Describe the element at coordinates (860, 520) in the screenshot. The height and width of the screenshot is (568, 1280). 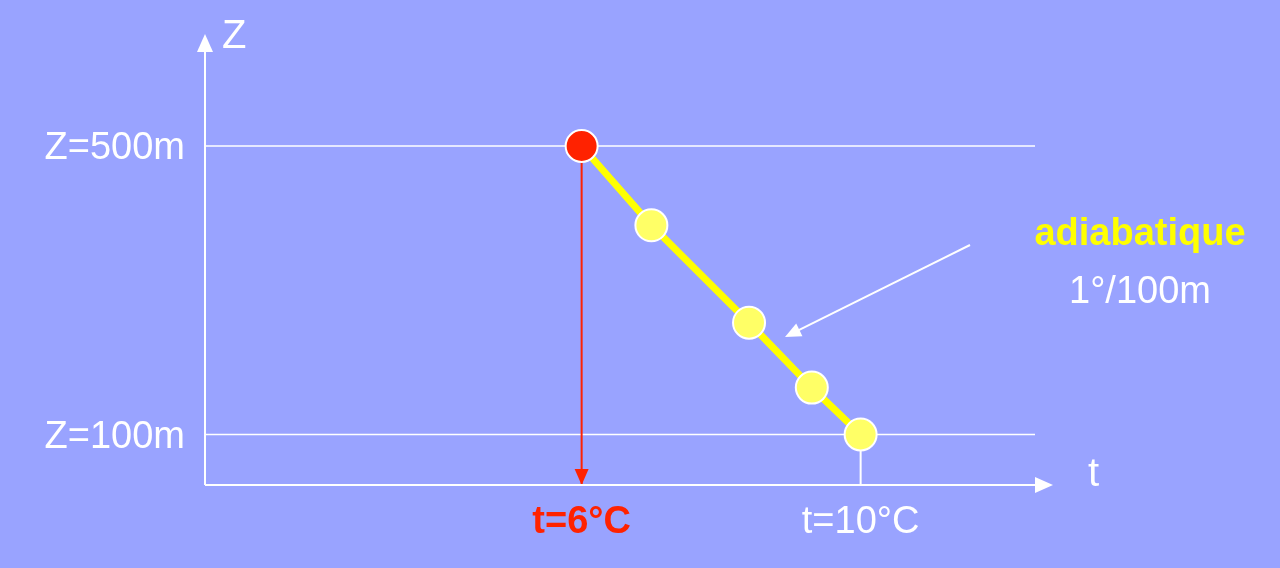
I see `x-tick-label: t=10°C` at that location.